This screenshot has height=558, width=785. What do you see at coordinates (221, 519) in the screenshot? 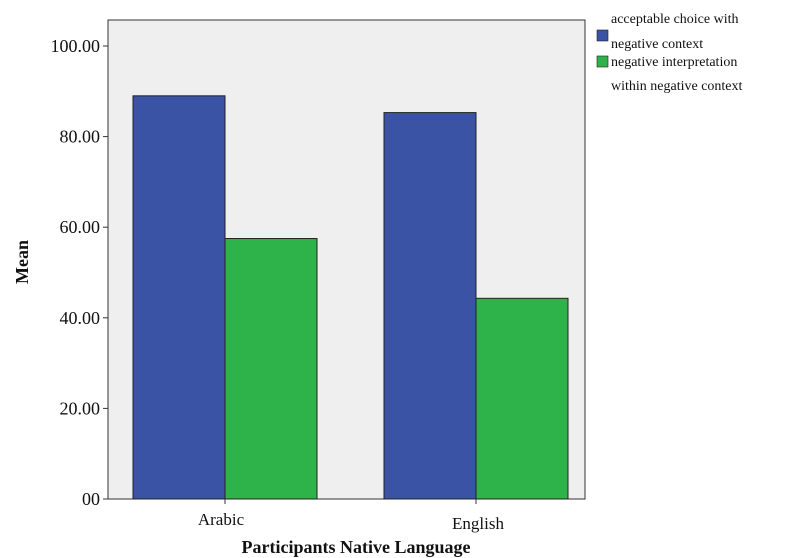
I see `x-tick-label-arabic: Arabic` at bounding box center [221, 519].